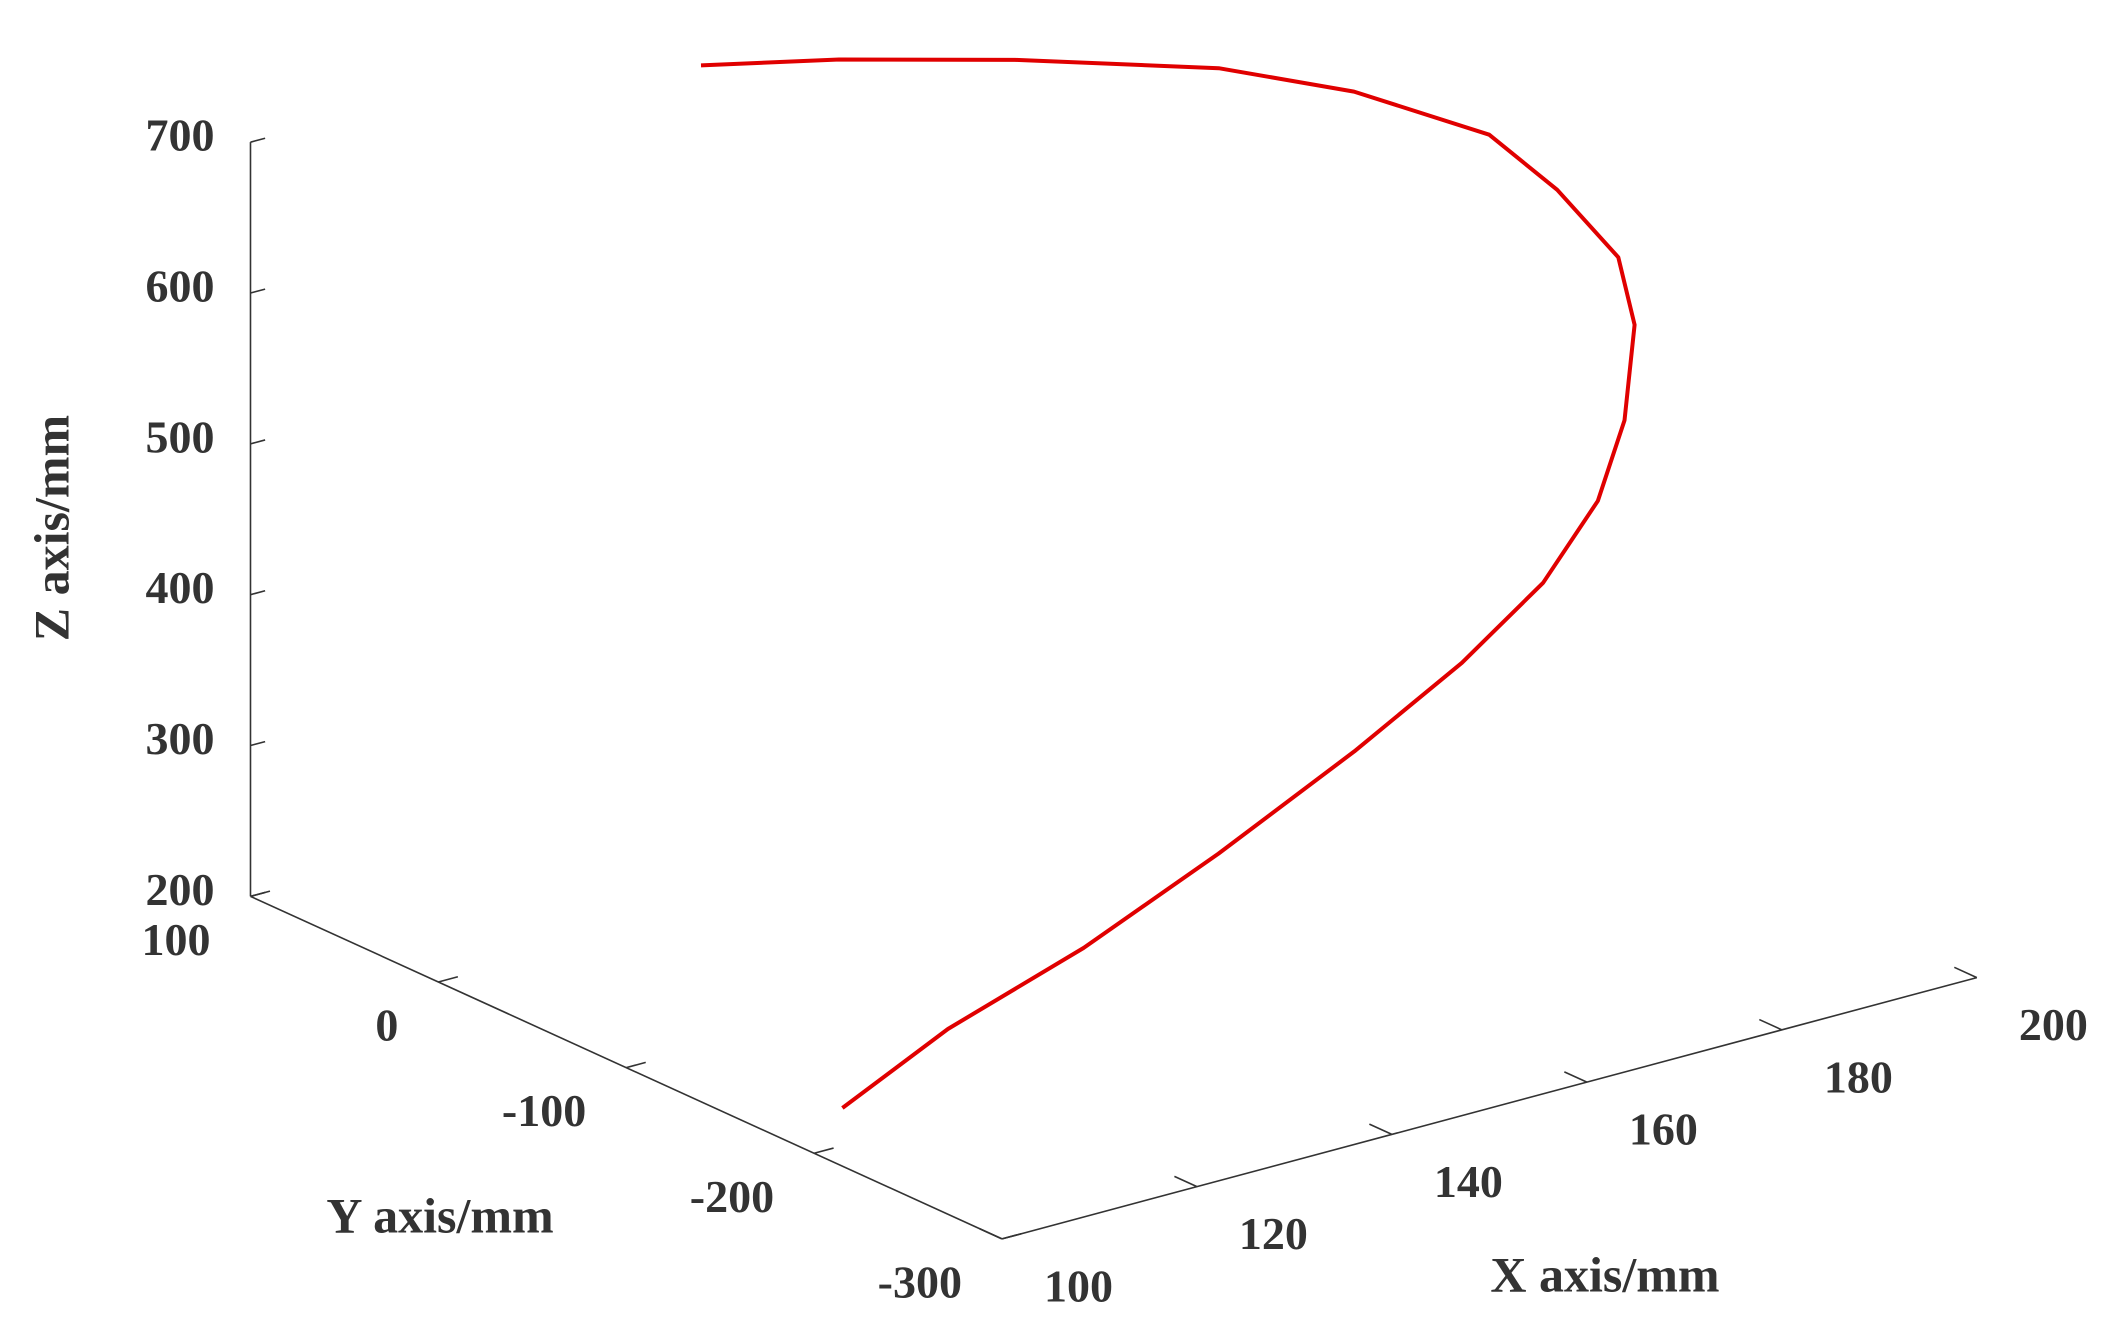 The height and width of the screenshot is (1340, 2112). What do you see at coordinates (179, 436) in the screenshot?
I see `z-tick-label: 500` at bounding box center [179, 436].